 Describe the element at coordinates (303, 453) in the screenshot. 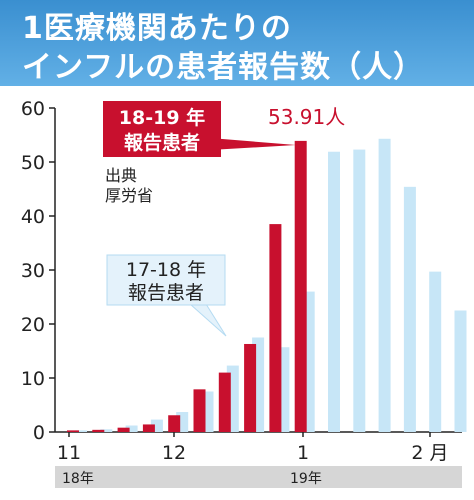

I see `x-tick-label: 1` at that location.